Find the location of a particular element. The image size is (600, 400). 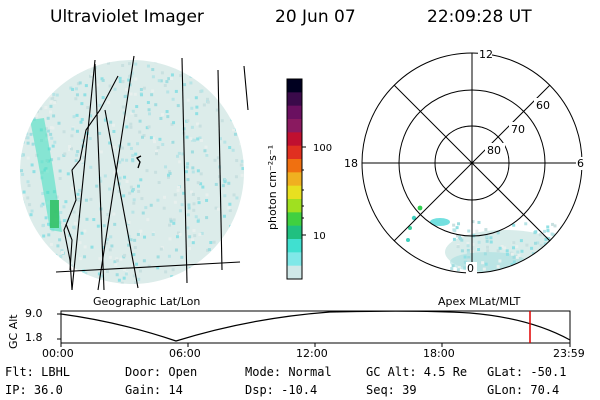

mlt-label-12: 12 is located at coordinates (486, 54).